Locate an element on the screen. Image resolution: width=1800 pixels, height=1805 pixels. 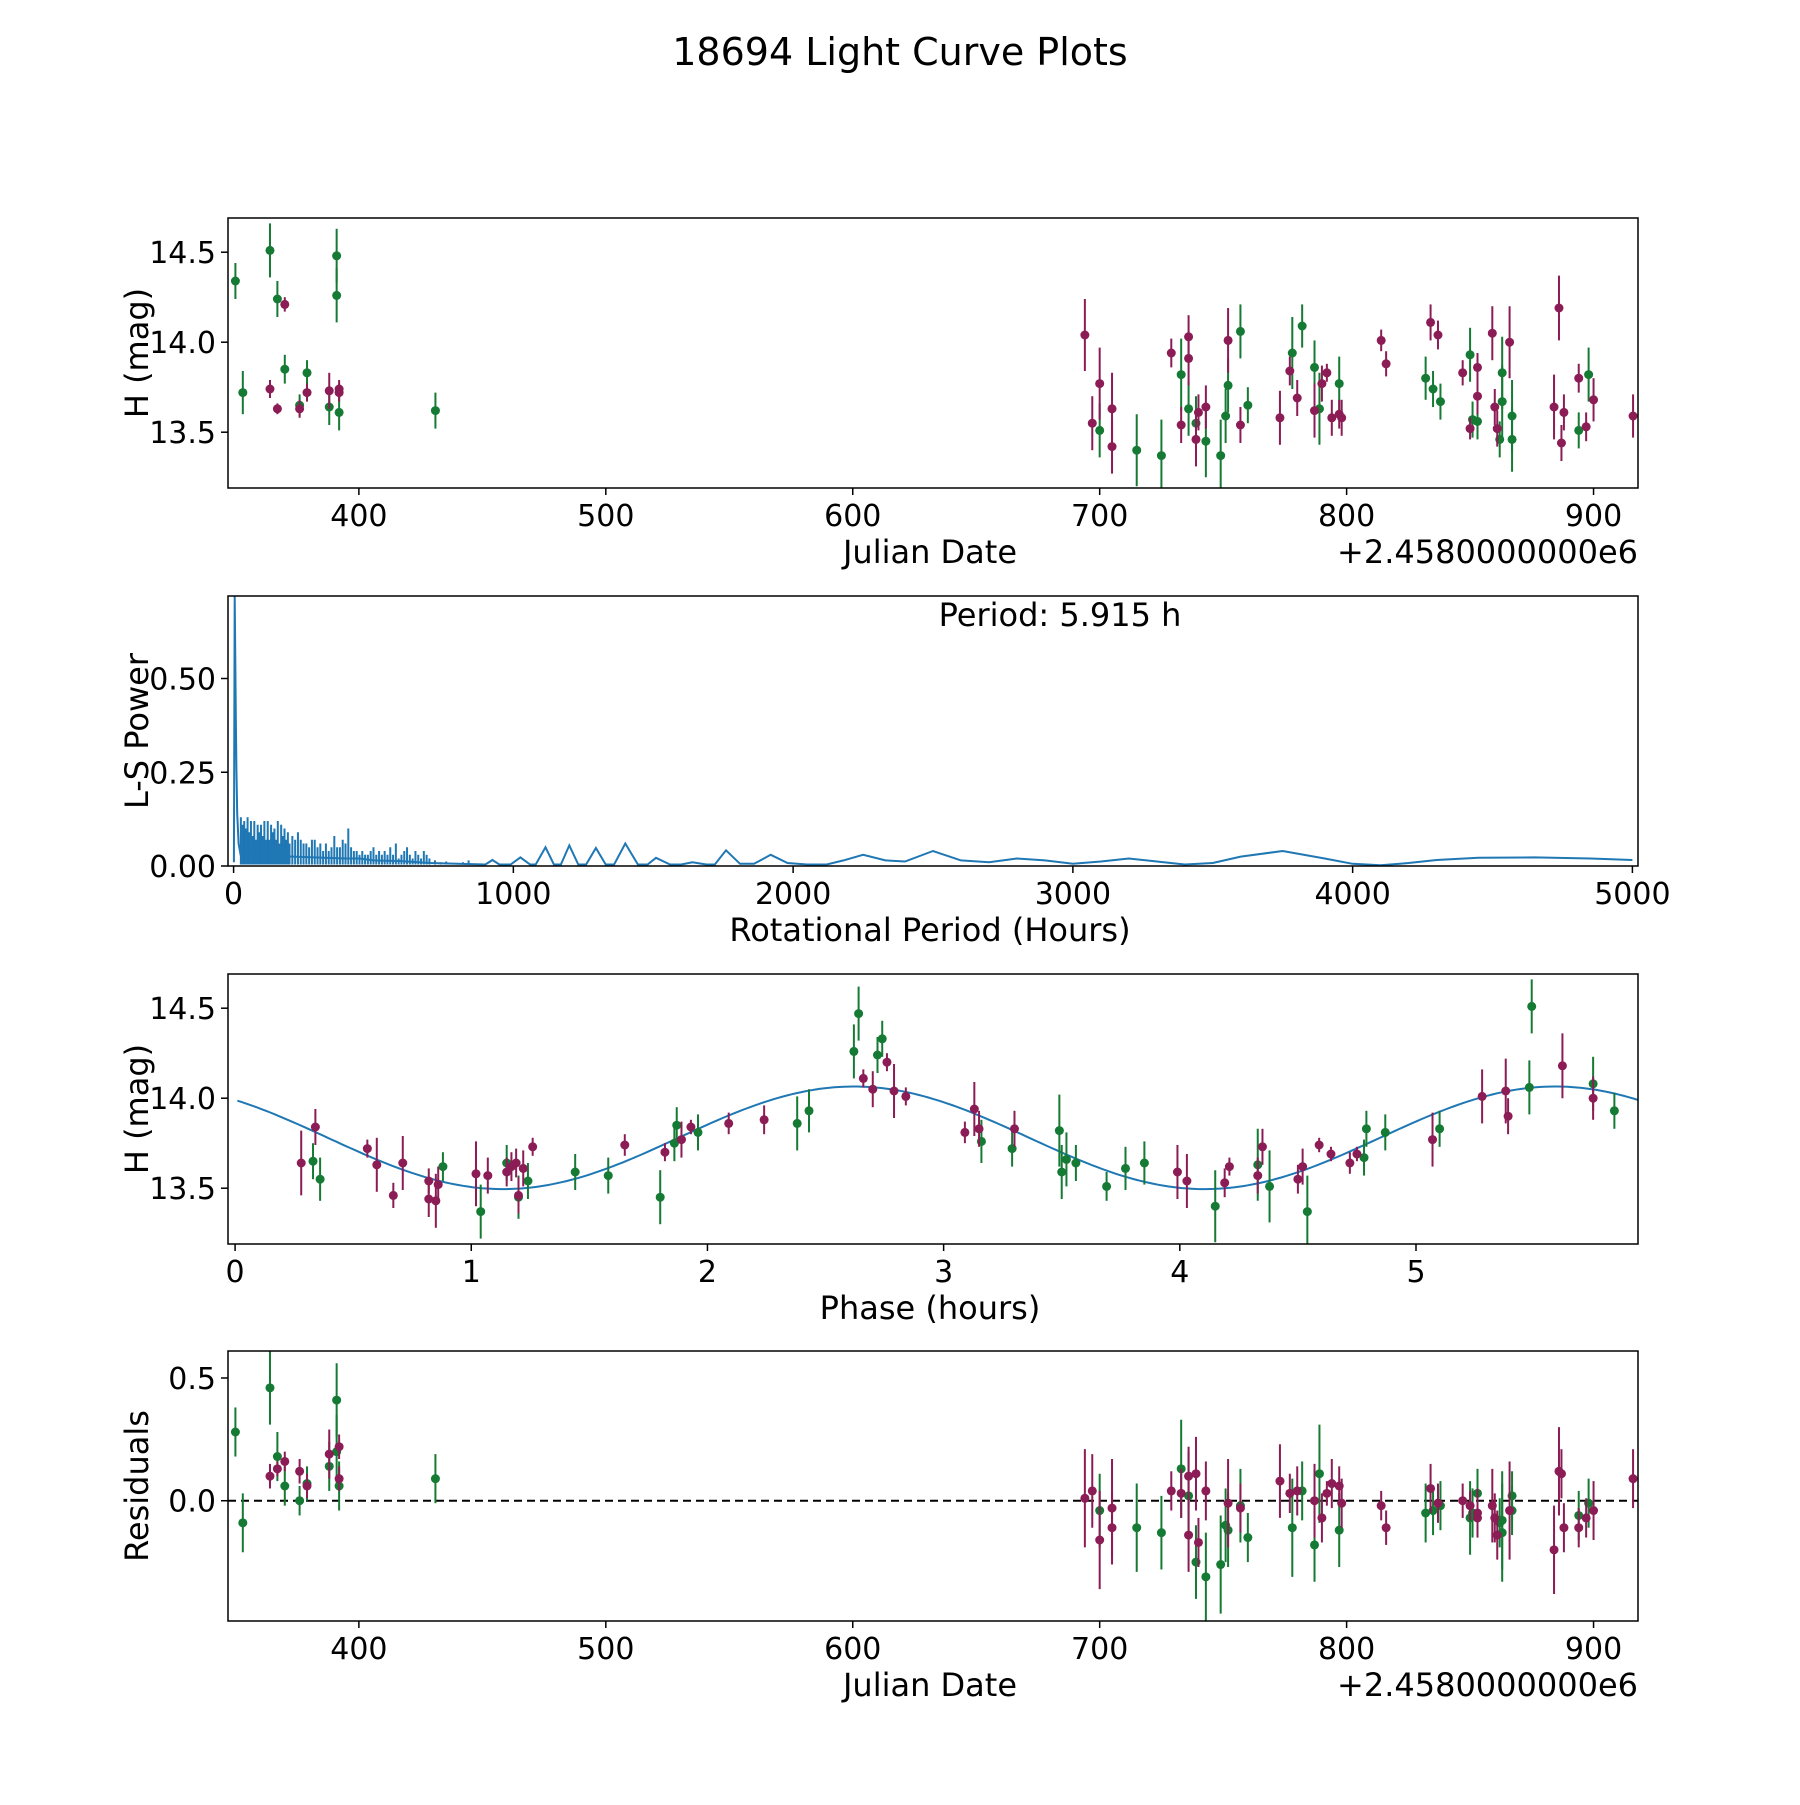
period-annotation: Period: 5.915 h is located at coordinates (1060, 615).